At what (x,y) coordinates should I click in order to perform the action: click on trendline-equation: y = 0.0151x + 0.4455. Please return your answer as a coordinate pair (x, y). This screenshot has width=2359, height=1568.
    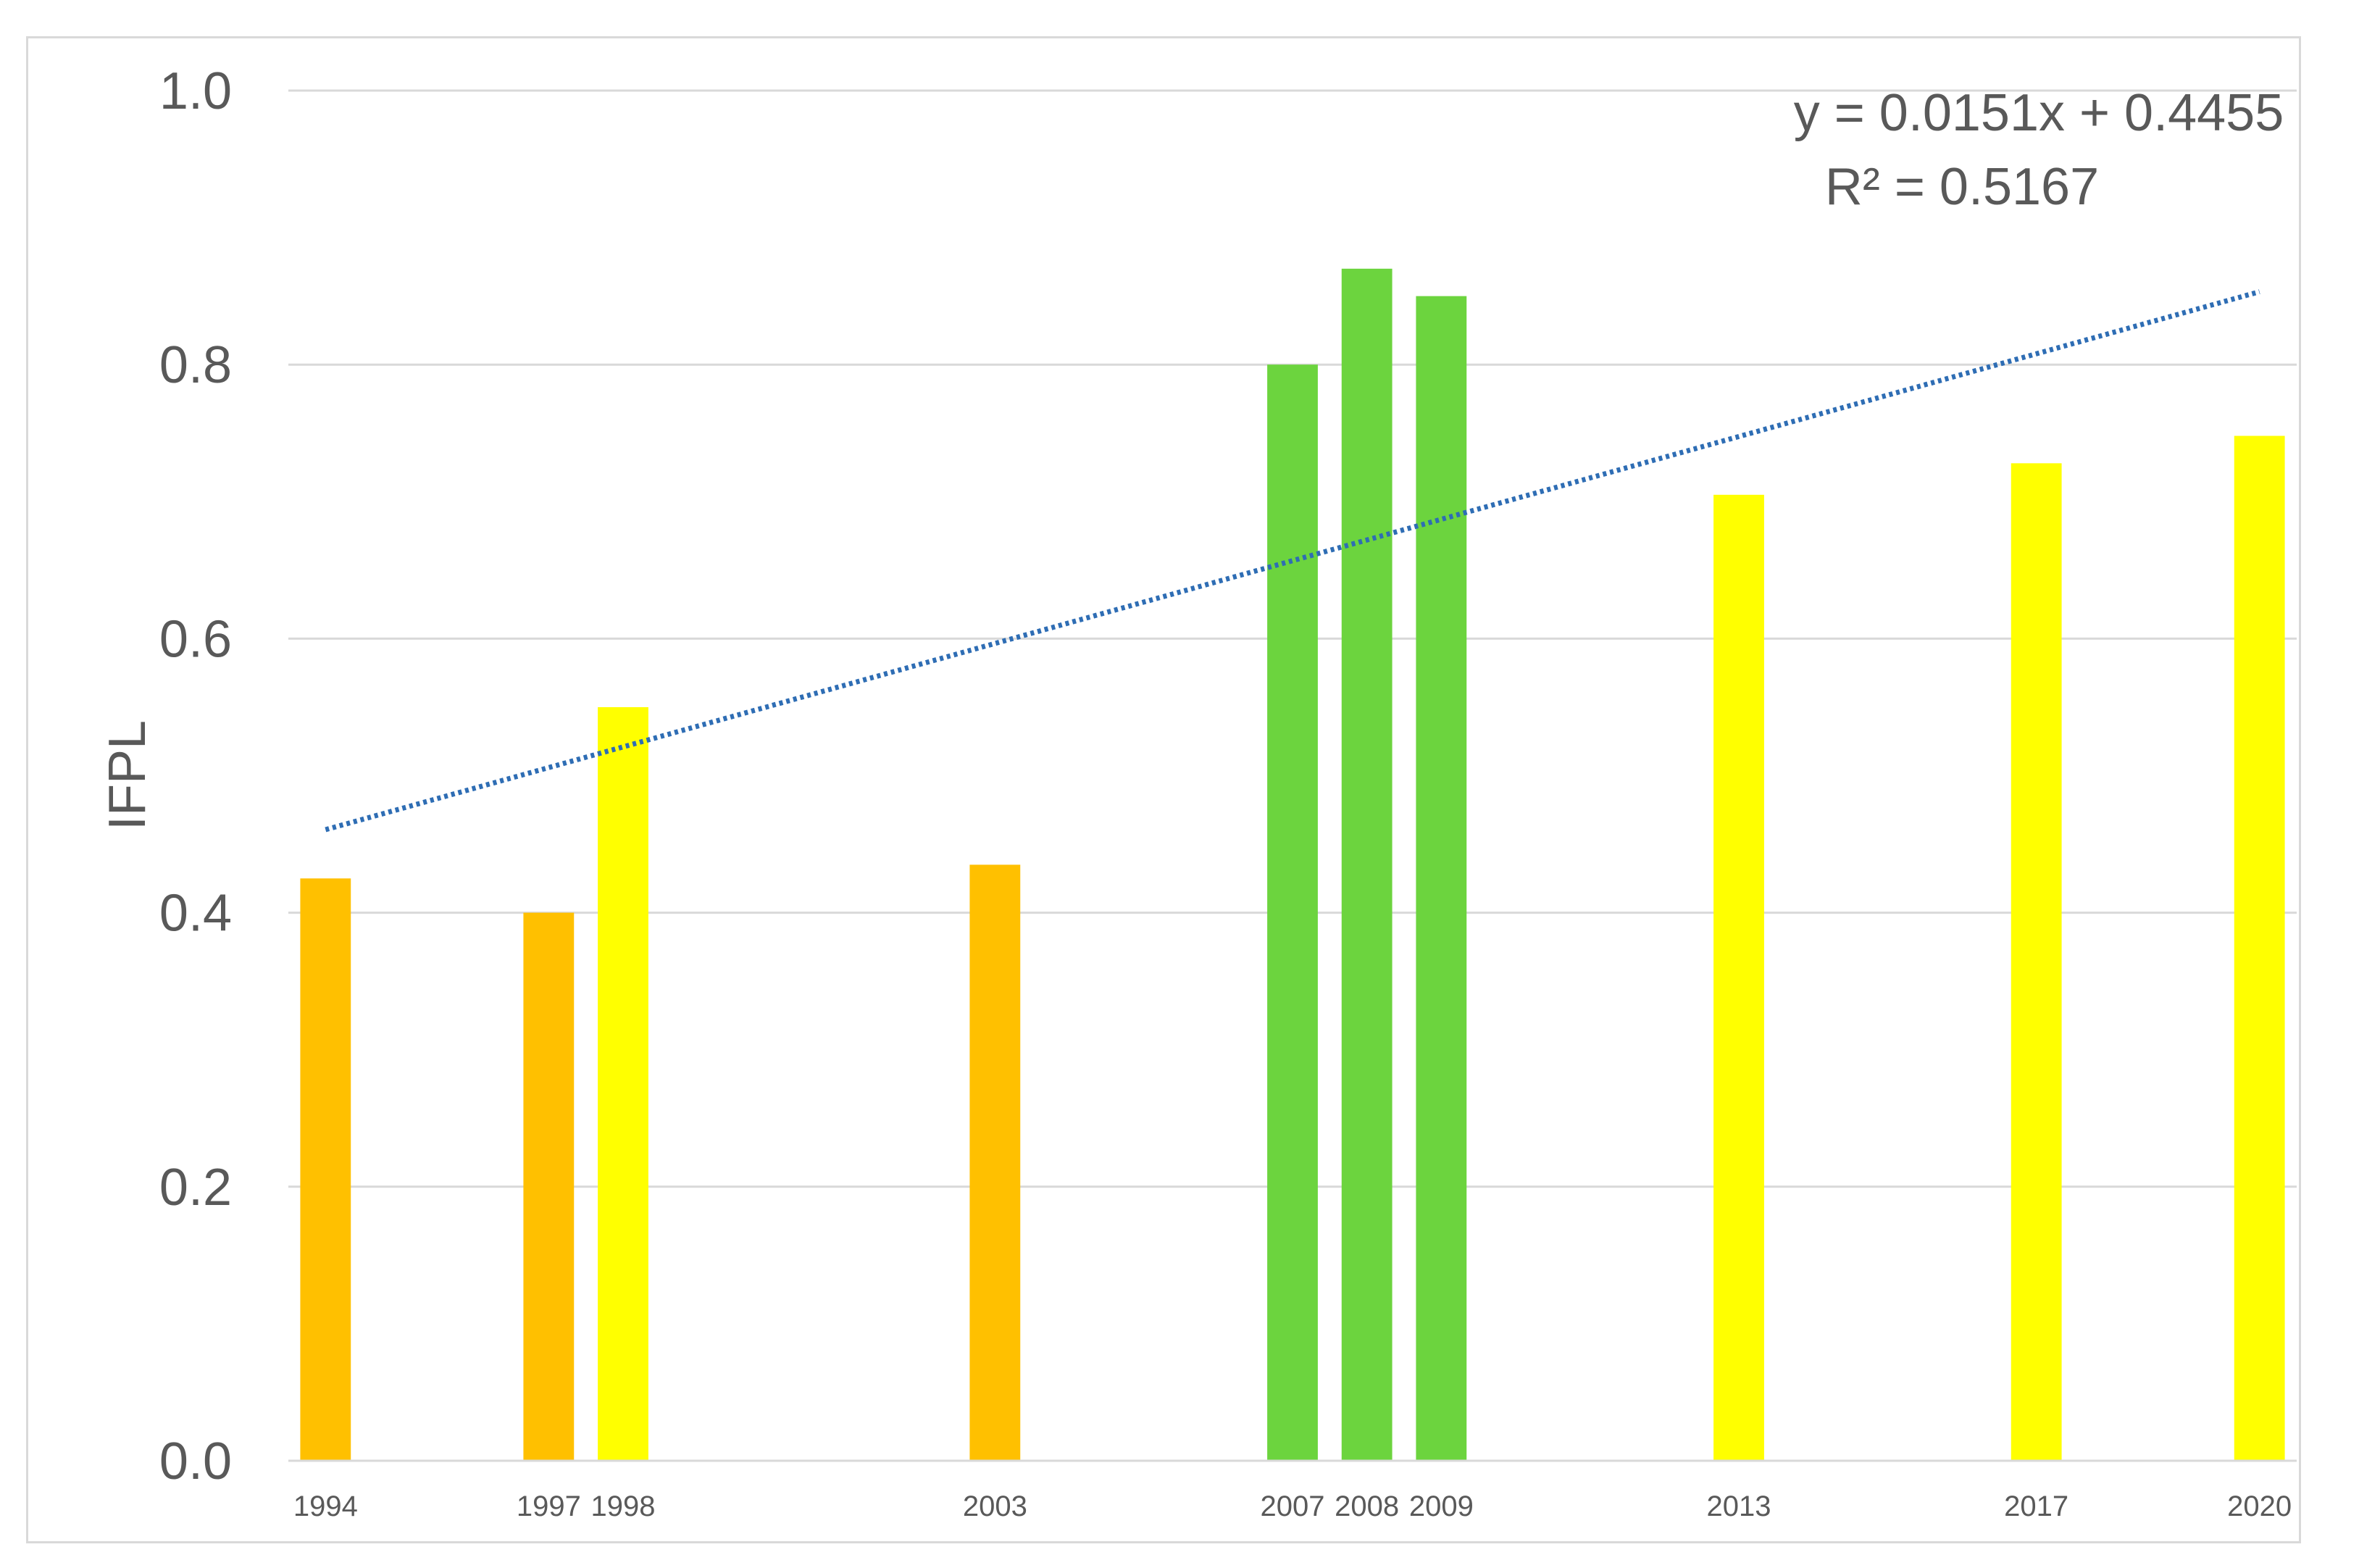
    Looking at the image, I should click on (2039, 113).